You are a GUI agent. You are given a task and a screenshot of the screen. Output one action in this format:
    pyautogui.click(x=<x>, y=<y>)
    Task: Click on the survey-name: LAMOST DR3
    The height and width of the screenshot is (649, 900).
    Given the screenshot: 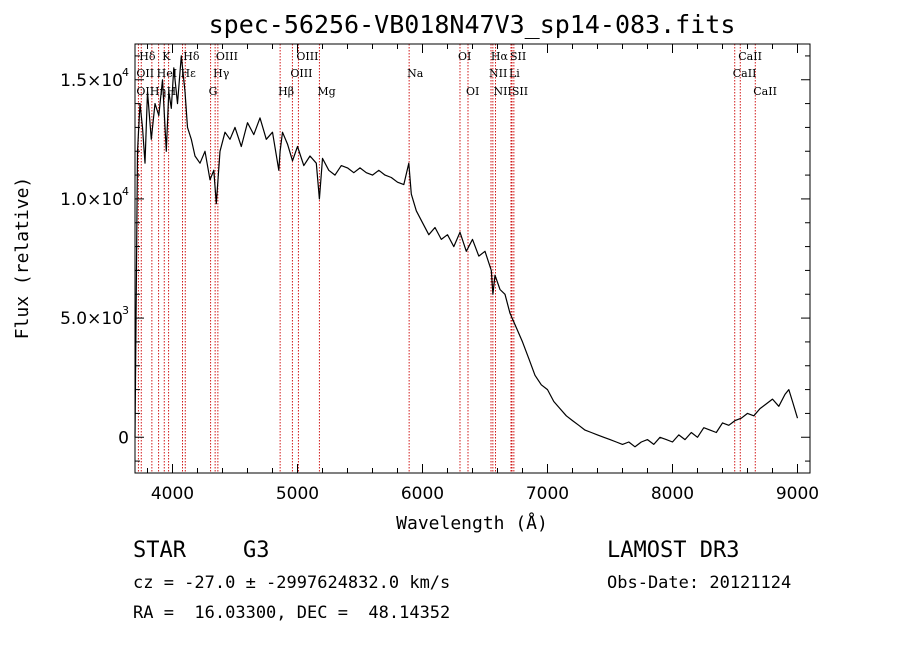 What is the action you would take?
    pyautogui.click(x=673, y=550)
    